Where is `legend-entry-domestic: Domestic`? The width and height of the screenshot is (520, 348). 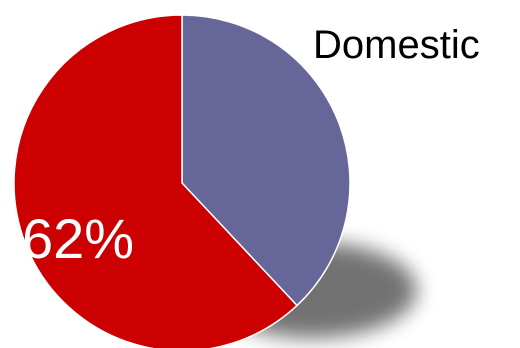 legend-entry-domestic: Domestic is located at coordinates (396, 45).